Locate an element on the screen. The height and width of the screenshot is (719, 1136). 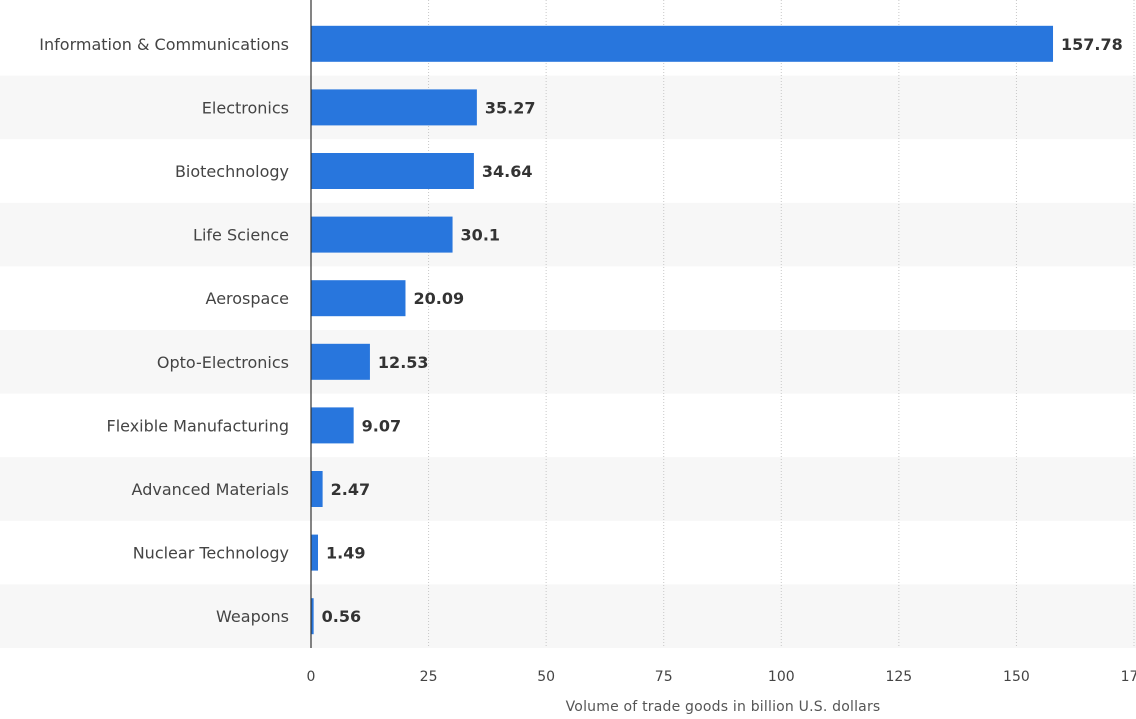
value-label: 157.78 is located at coordinates (1092, 44).